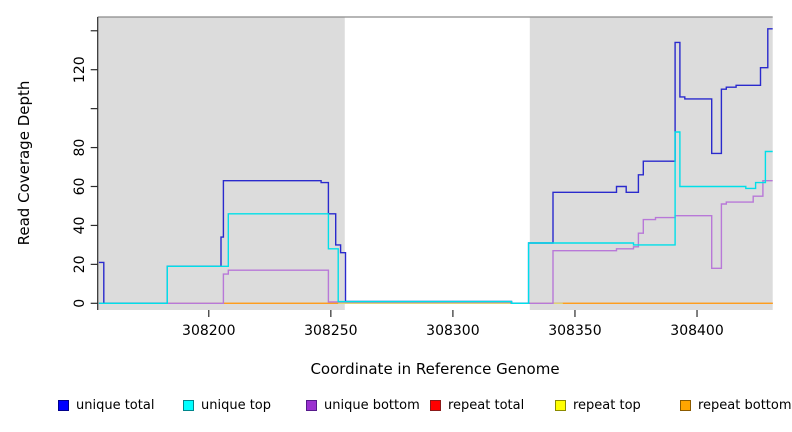 The height and width of the screenshot is (432, 792). Describe the element at coordinates (24, 163) in the screenshot. I see `y-axis-title: Read Coverage Depth` at that location.